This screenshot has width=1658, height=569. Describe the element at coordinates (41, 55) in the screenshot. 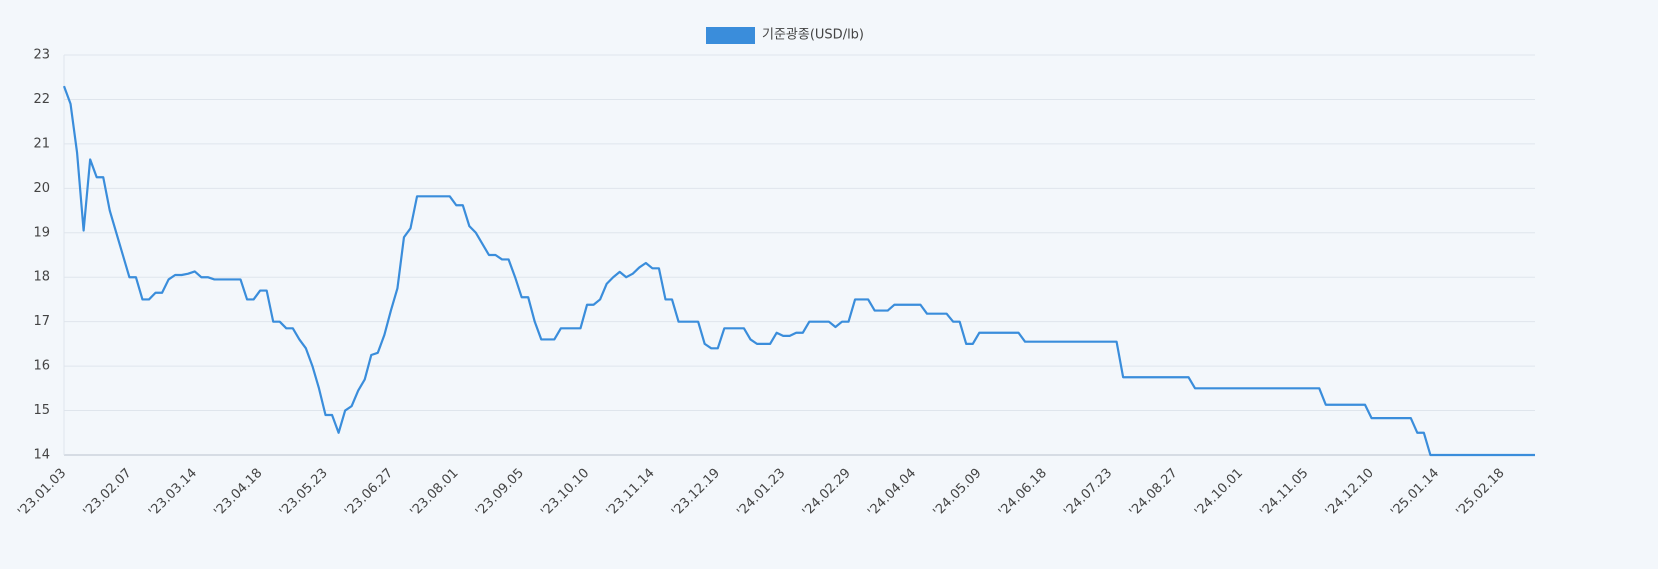

I see `y-tick-label: 23` at that location.